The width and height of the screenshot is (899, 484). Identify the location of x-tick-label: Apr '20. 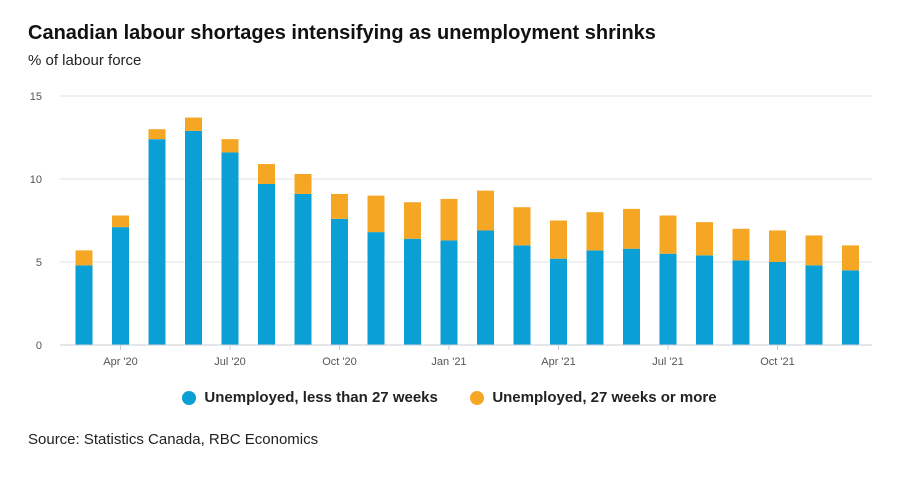
(120, 362).